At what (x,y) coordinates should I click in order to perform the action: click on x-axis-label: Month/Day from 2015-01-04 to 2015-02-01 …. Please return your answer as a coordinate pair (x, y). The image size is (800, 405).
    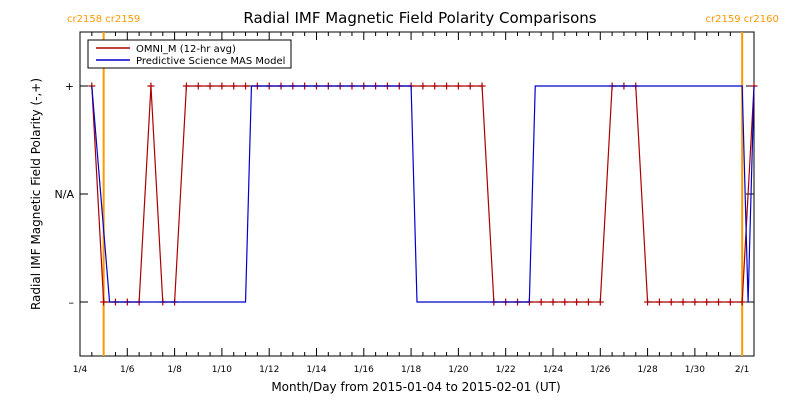
    Looking at the image, I should click on (415, 387).